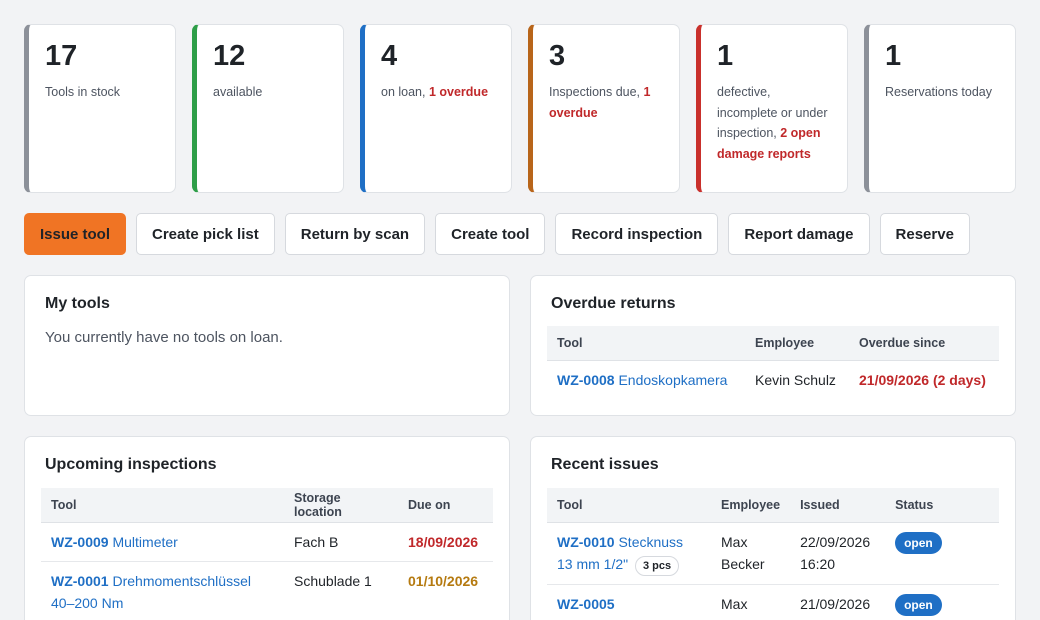 Image resolution: width=1040 pixels, height=620 pixels. I want to click on kpi-on-loan: 4 on loan, 1 overdue, so click(436, 108).